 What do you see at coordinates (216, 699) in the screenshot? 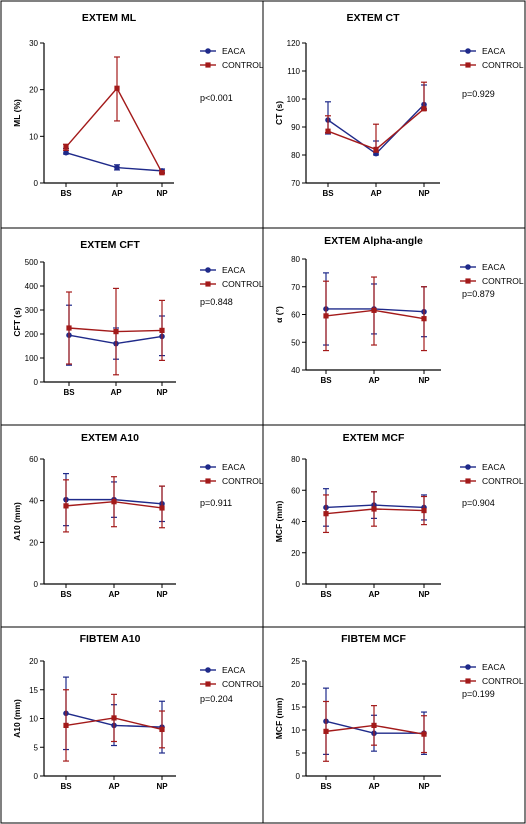
I see `p-value-label: p=0.204` at bounding box center [216, 699].